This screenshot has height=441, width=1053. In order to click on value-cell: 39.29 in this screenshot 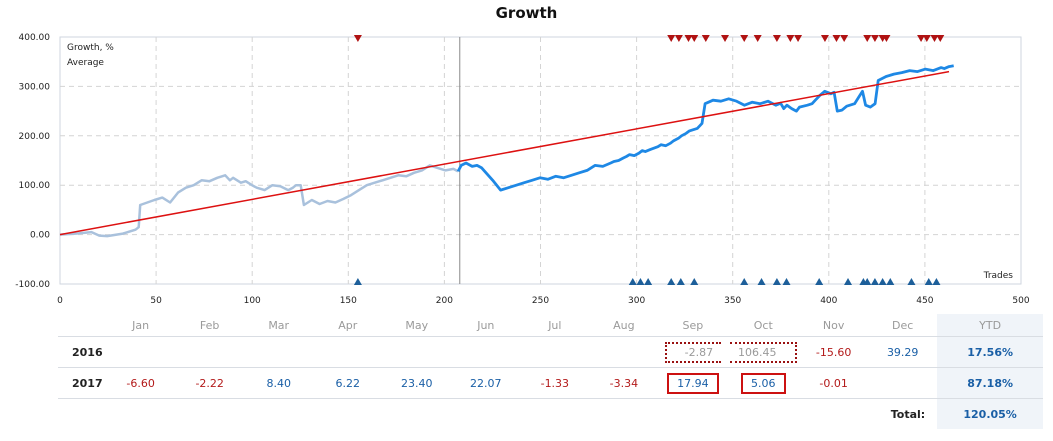, I will do `click(903, 352)`.